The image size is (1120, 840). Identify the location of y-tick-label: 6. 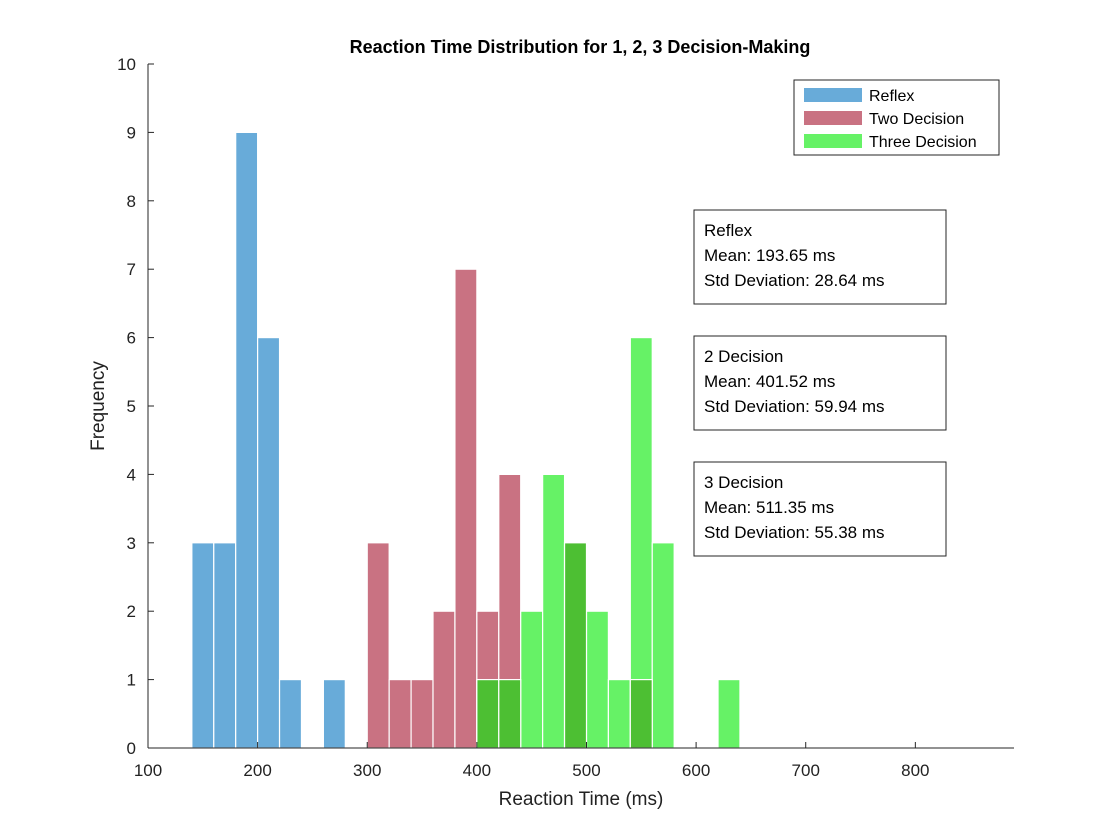
(131, 338).